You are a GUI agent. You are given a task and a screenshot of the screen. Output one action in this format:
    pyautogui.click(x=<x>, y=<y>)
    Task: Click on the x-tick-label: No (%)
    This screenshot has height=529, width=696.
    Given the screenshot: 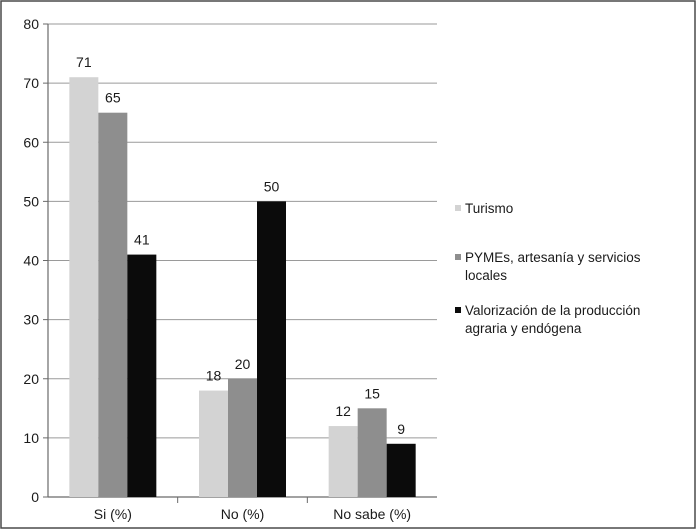 What is the action you would take?
    pyautogui.click(x=243, y=514)
    